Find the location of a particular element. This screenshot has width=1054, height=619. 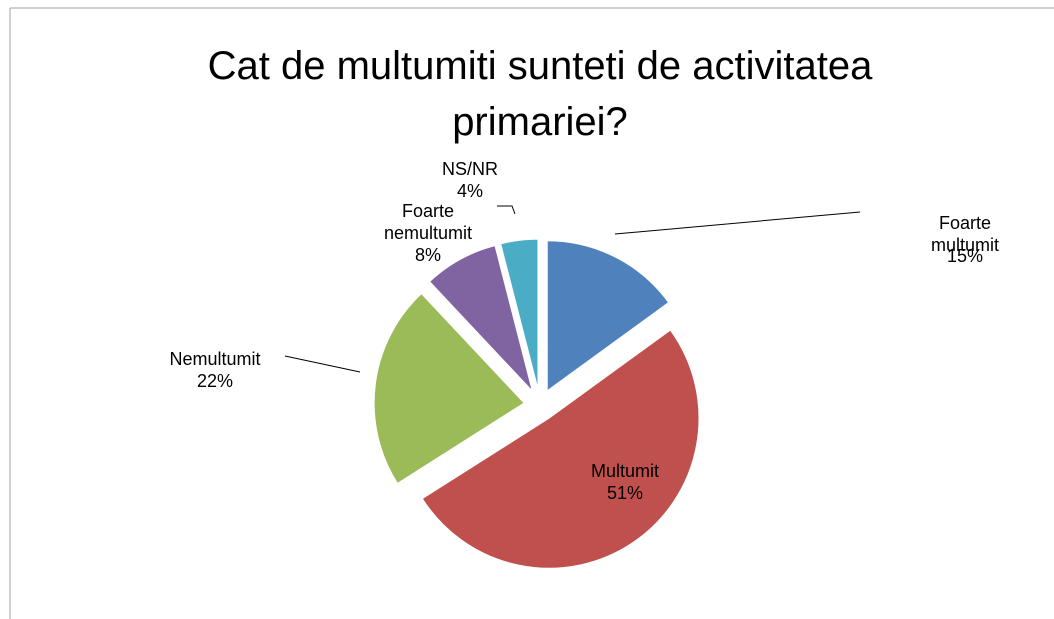

slice-label-name: Multumit is located at coordinates (625, 471).